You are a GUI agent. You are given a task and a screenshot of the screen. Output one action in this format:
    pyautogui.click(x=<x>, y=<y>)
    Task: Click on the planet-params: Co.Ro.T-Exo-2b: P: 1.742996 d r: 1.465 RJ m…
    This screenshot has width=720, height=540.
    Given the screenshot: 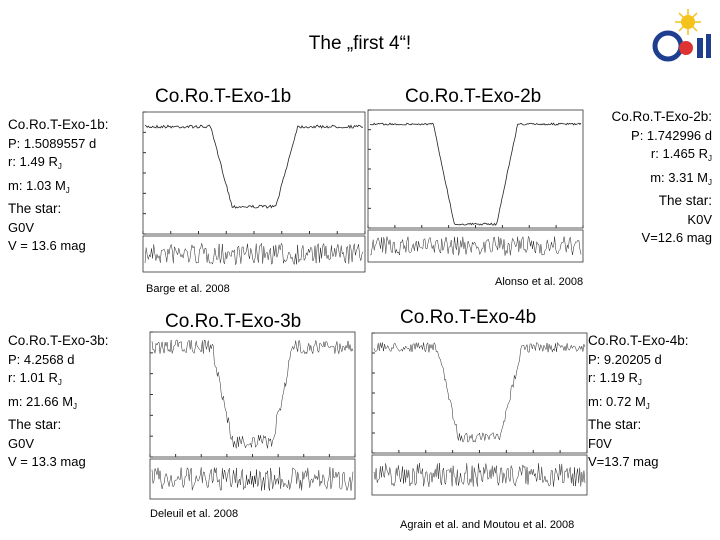 What is the action you would take?
    pyautogui.click(x=661, y=178)
    